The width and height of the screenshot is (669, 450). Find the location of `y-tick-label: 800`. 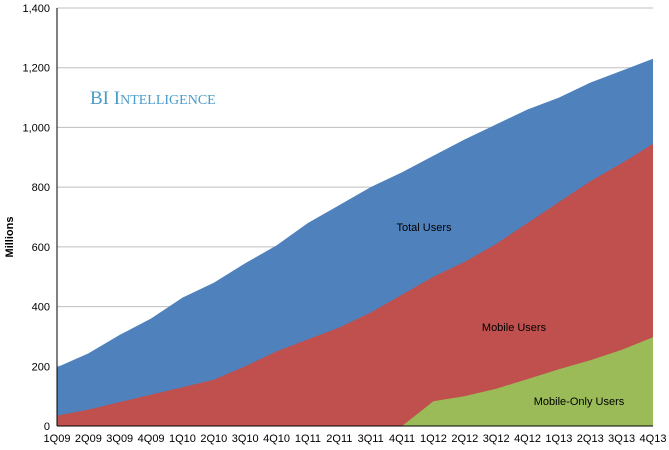

y-tick-label: 800 is located at coordinates (41, 188).